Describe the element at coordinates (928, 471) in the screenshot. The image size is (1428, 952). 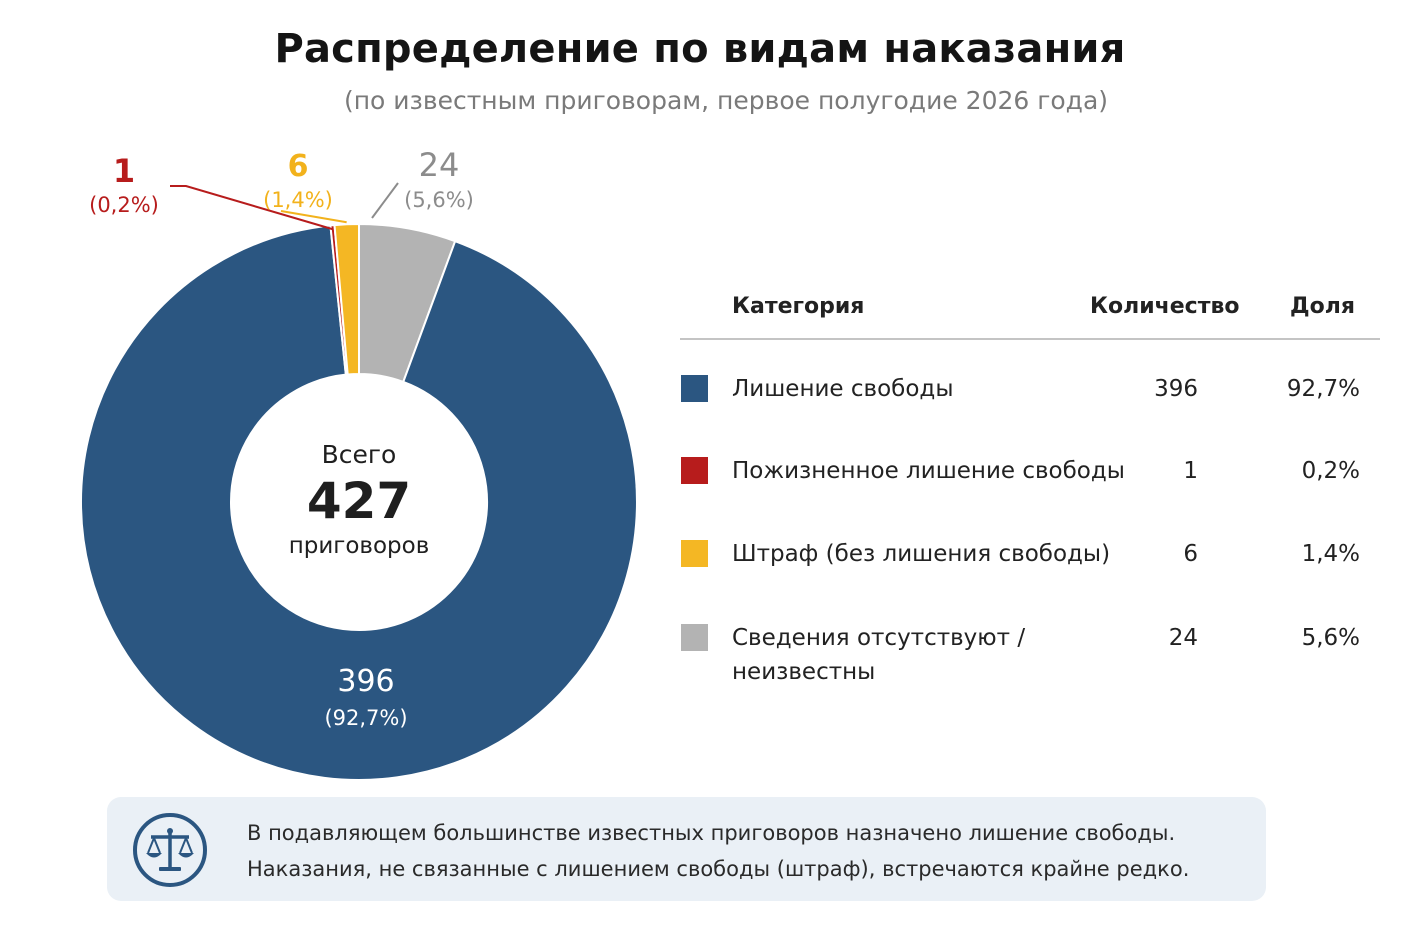
I see `legend-label-life: Пожизненное лишение свободы` at that location.